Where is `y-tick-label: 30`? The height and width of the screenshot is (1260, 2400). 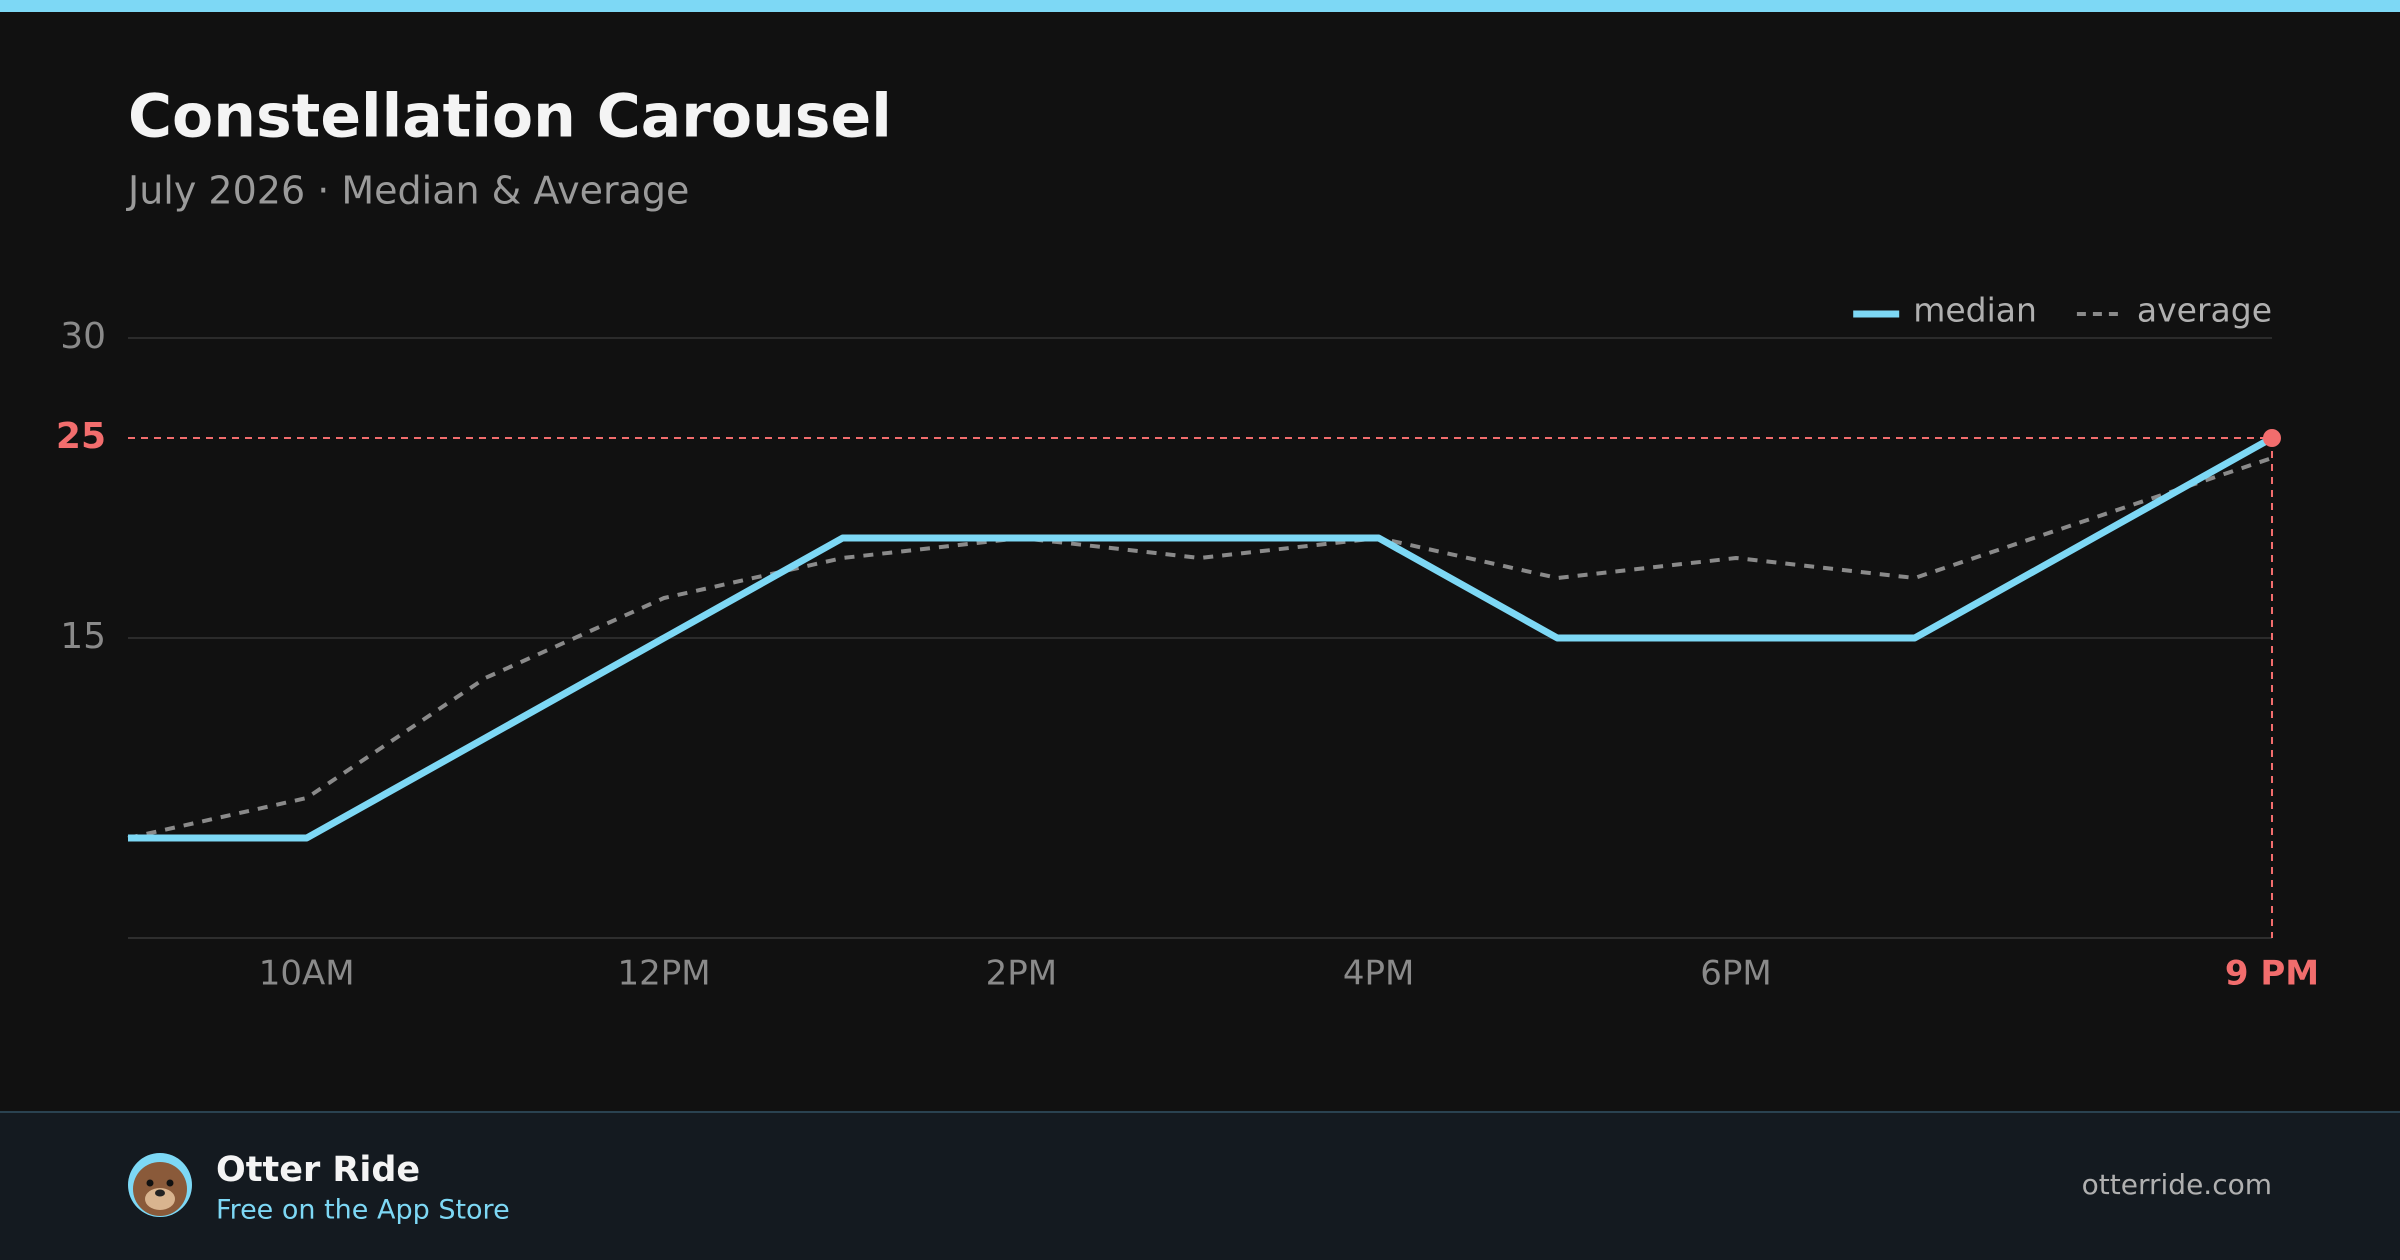 y-tick-label: 30 is located at coordinates (83, 336).